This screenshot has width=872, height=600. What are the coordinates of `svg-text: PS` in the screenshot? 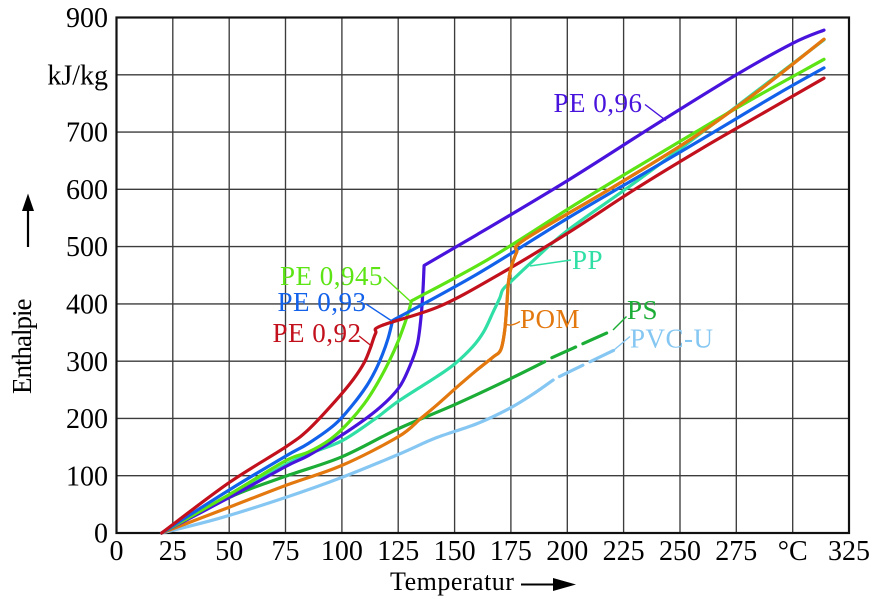 It's located at (642, 310).